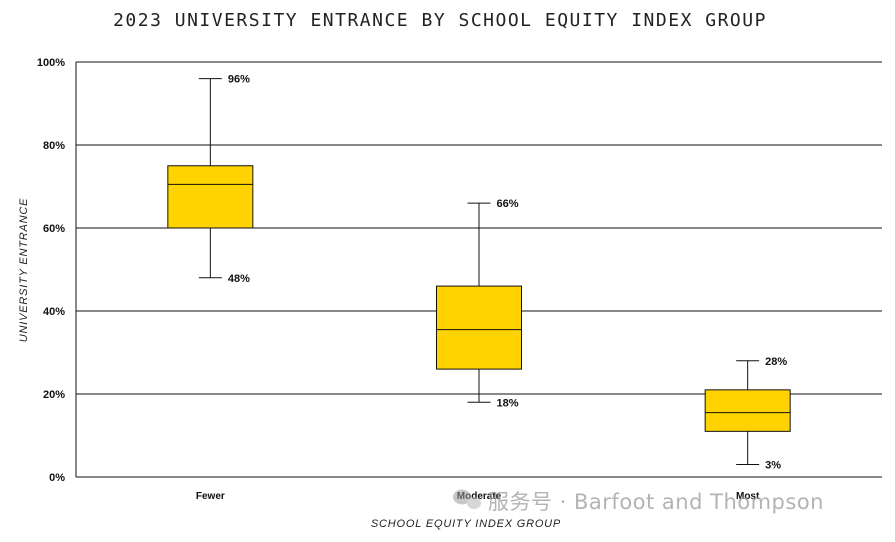 The width and height of the screenshot is (895, 542). What do you see at coordinates (748, 496) in the screenshot?
I see `x-category-label: Most` at bounding box center [748, 496].